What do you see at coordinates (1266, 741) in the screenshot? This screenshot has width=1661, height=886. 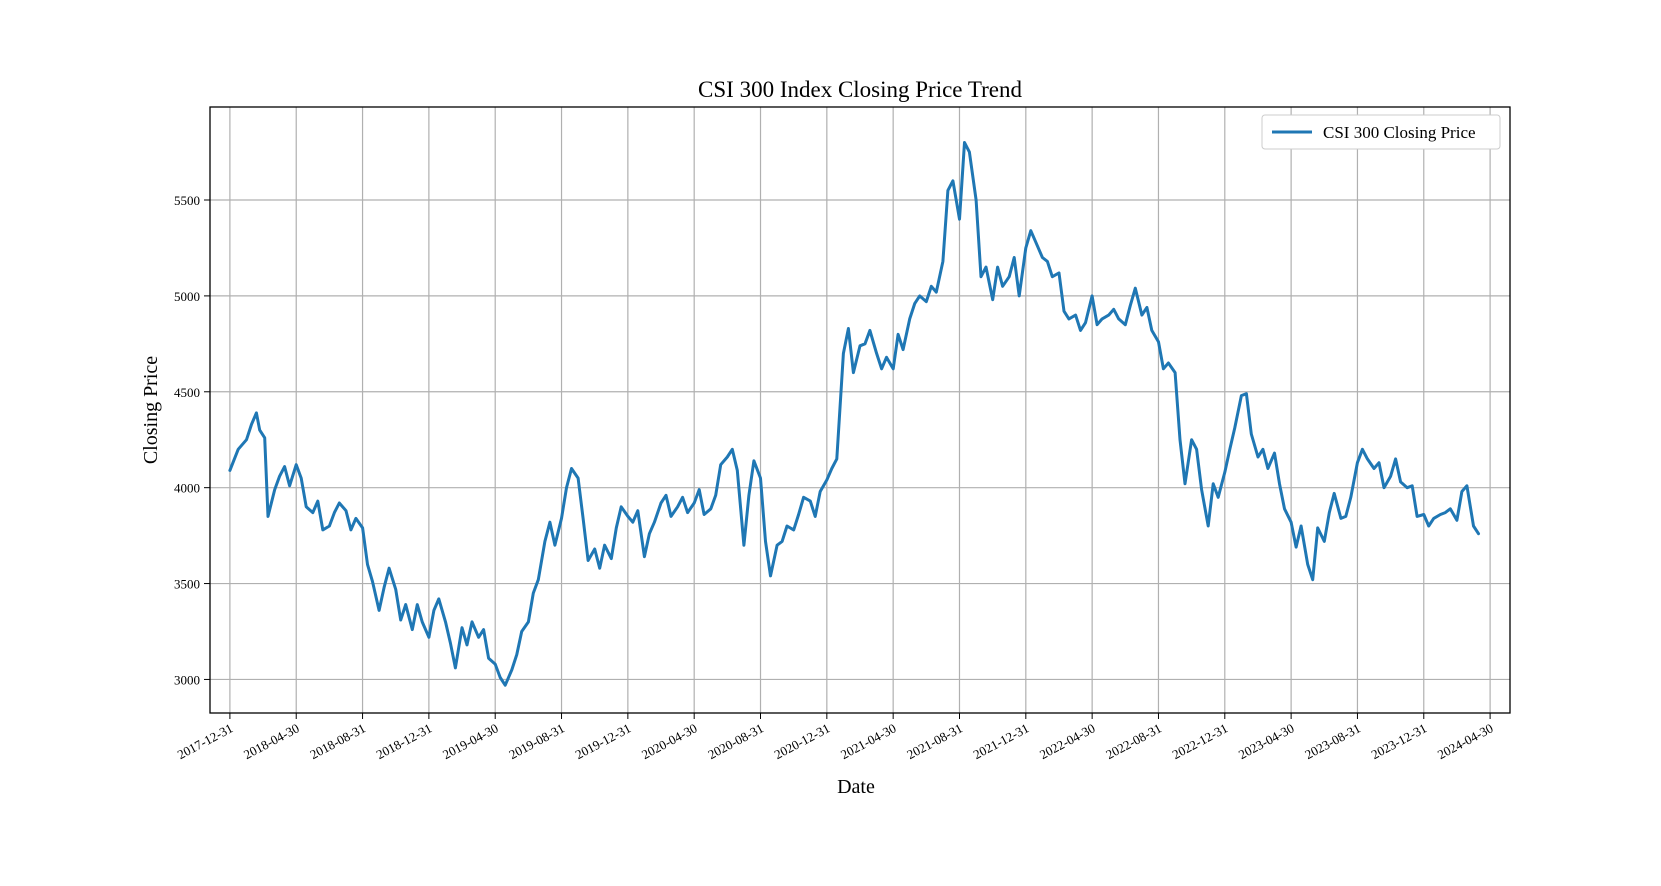 I see `x-tick-label: 2023-04-30` at bounding box center [1266, 741].